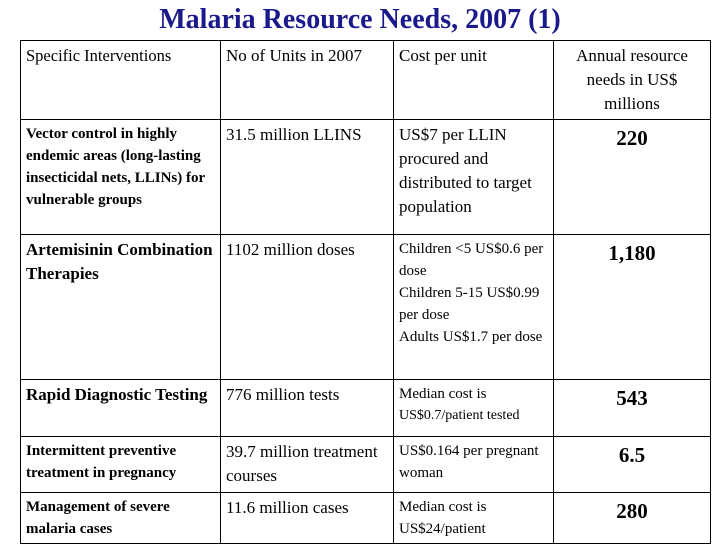 The height and width of the screenshot is (544, 720). What do you see at coordinates (443, 394) in the screenshot?
I see `cost-line: Median cost is` at bounding box center [443, 394].